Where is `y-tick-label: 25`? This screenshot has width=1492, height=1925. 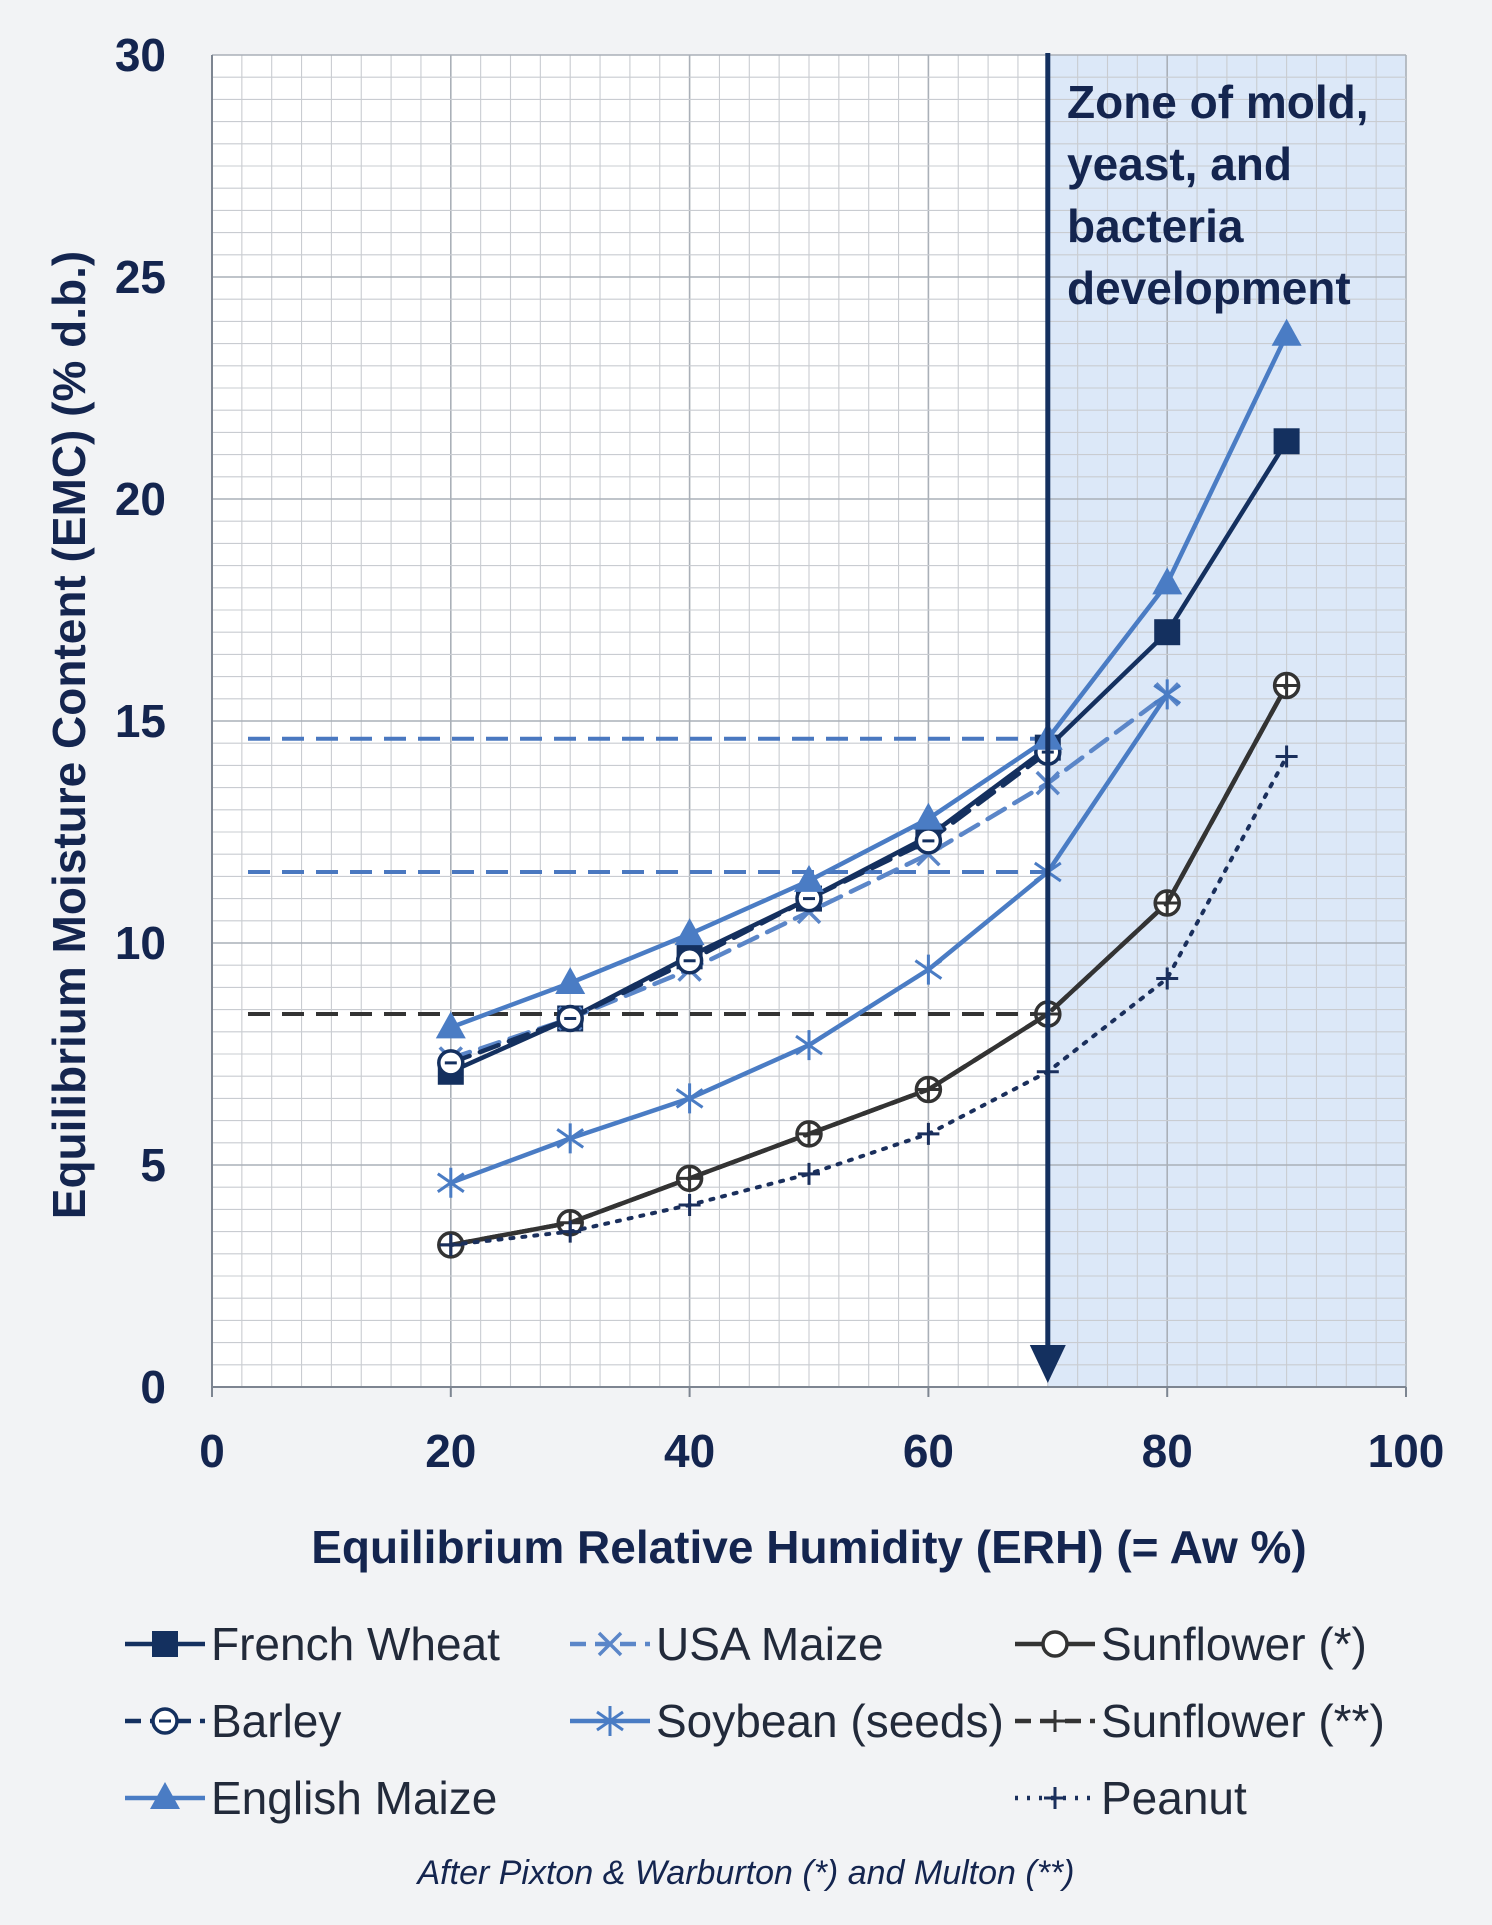 y-tick-label: 25 is located at coordinates (140, 277).